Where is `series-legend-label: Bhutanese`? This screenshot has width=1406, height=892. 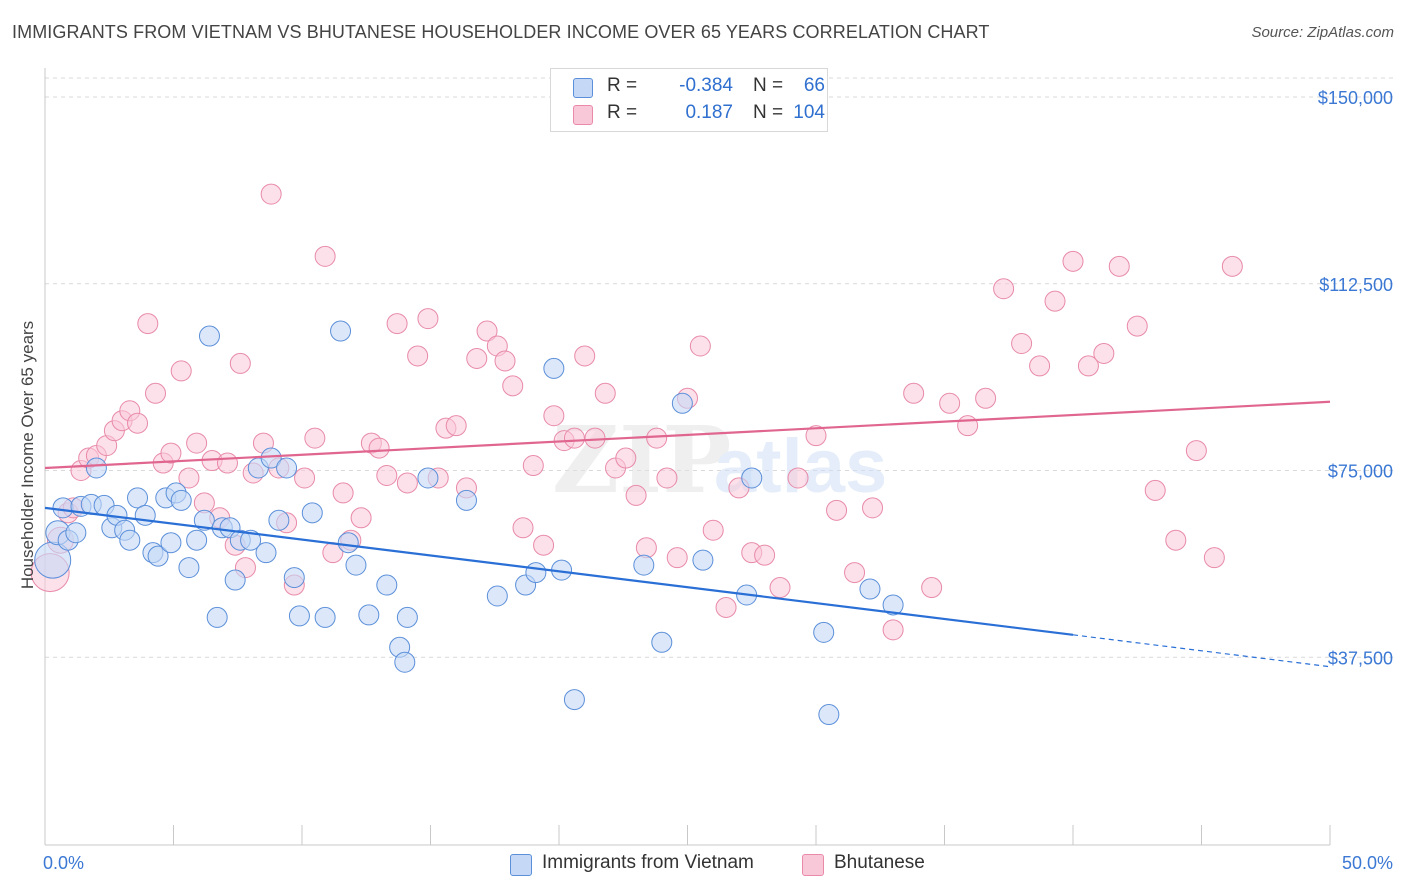
series-legend-label: Bhutanese is located at coordinates (879, 862).